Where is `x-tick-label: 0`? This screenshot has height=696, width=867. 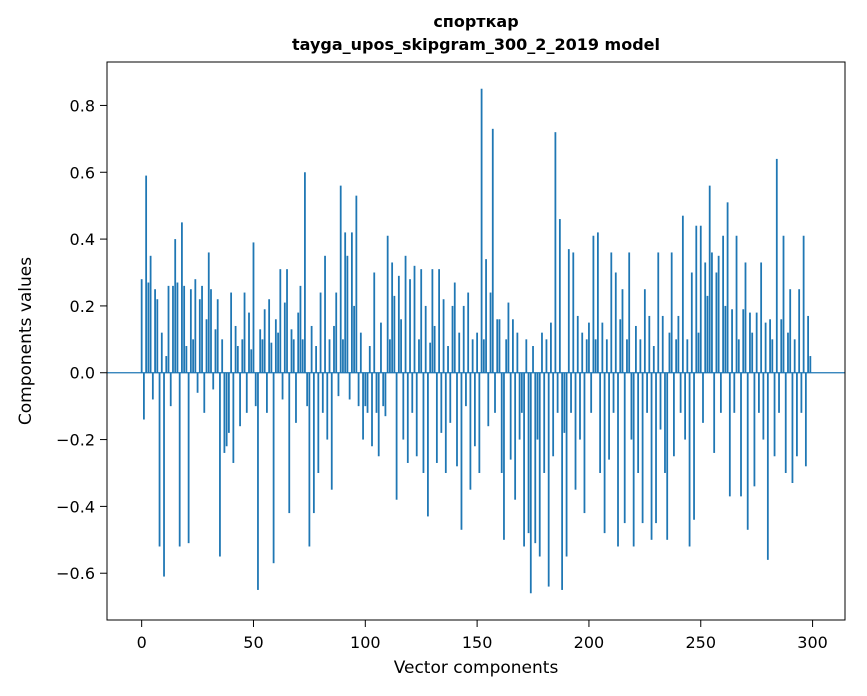 x-tick-label: 0 is located at coordinates (142, 642).